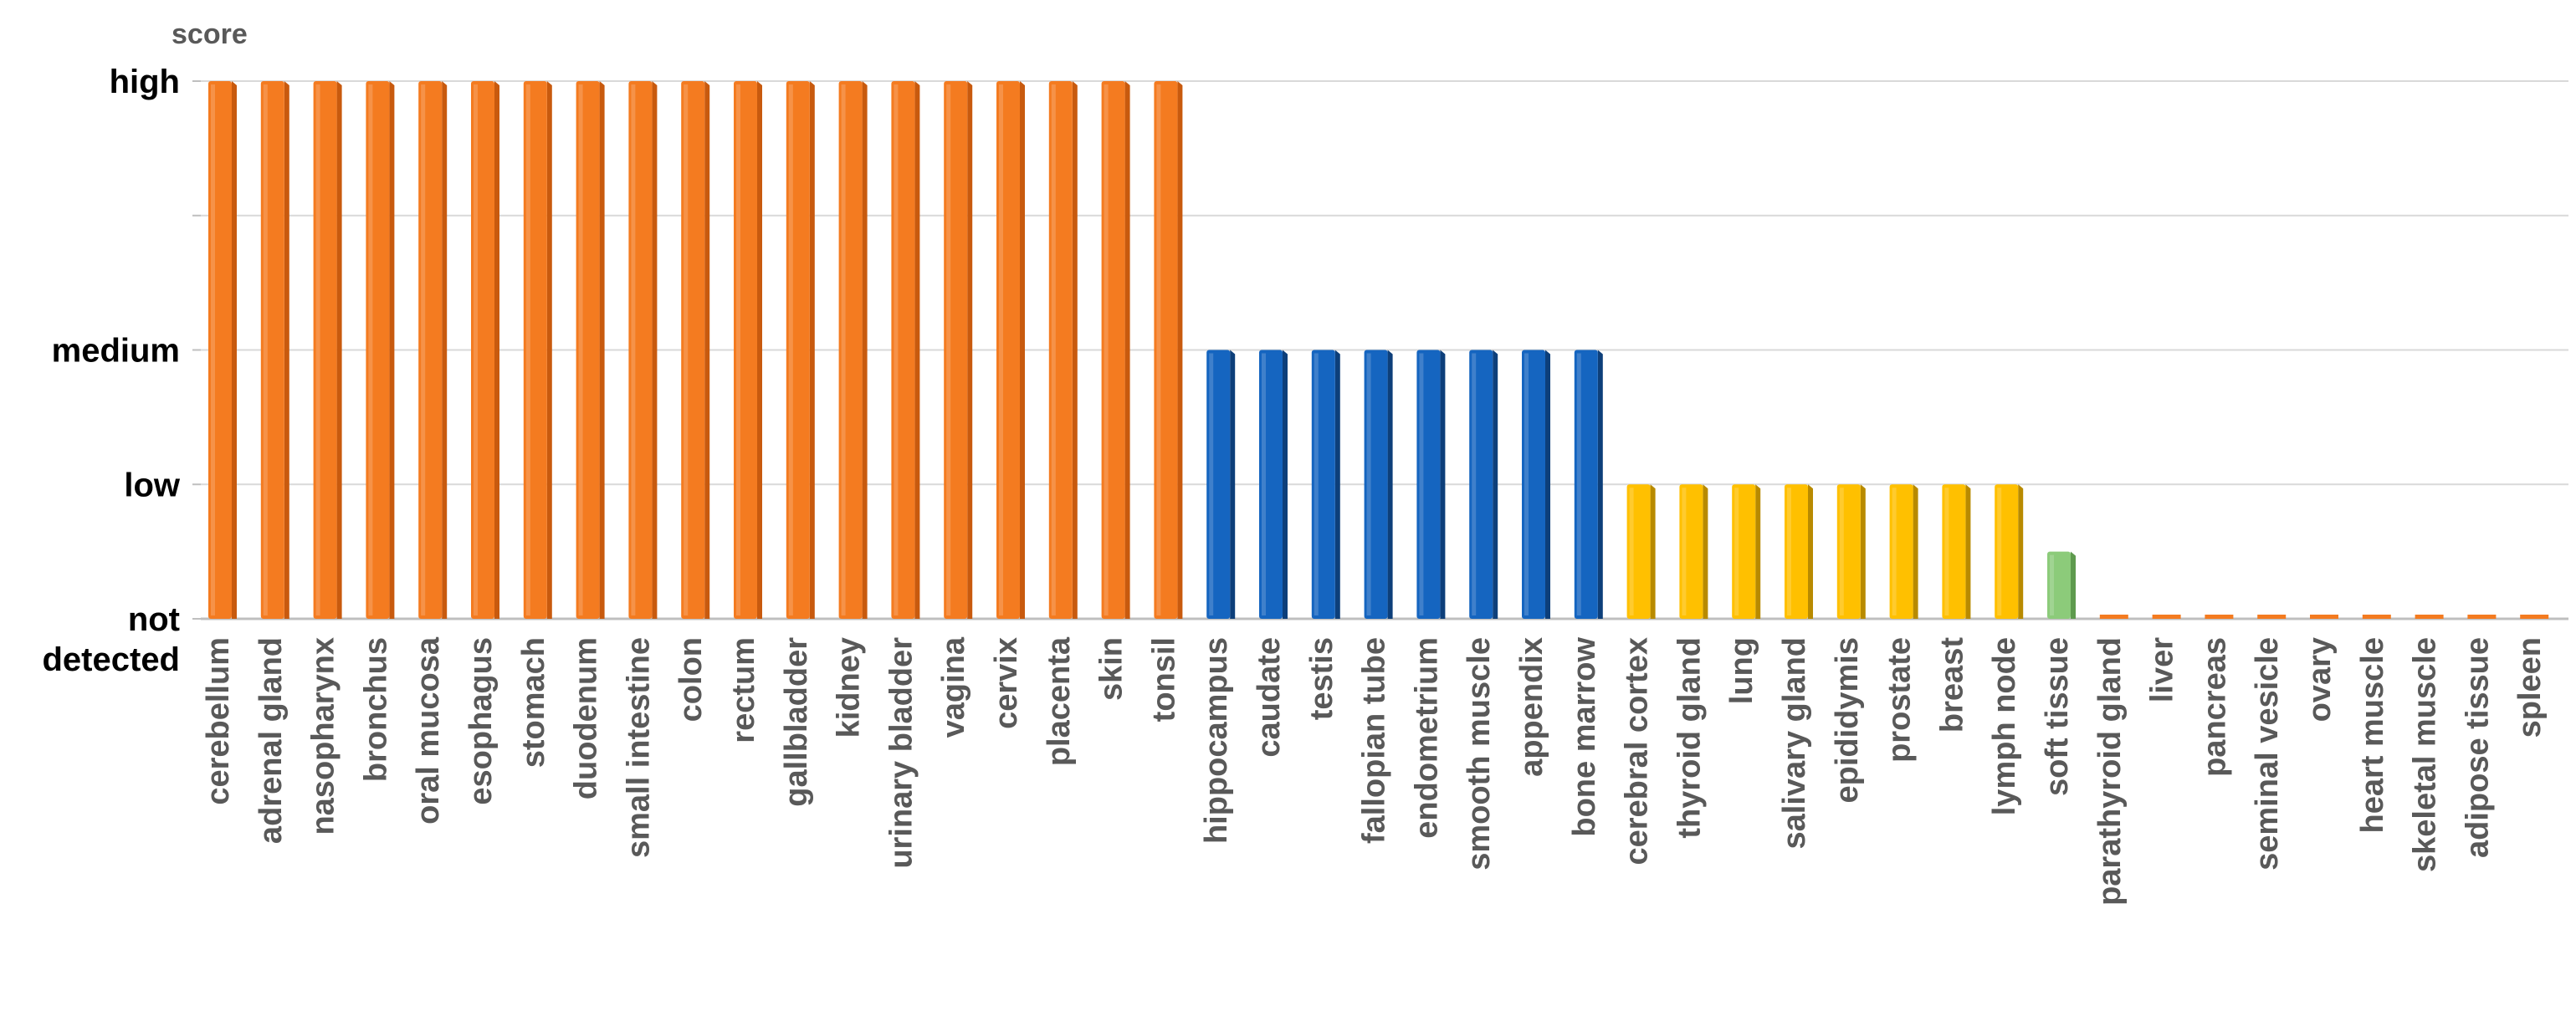 The height and width of the screenshot is (1011, 2576). Describe the element at coordinates (2320, 680) in the screenshot. I see `x-tick-label: ovary` at that location.